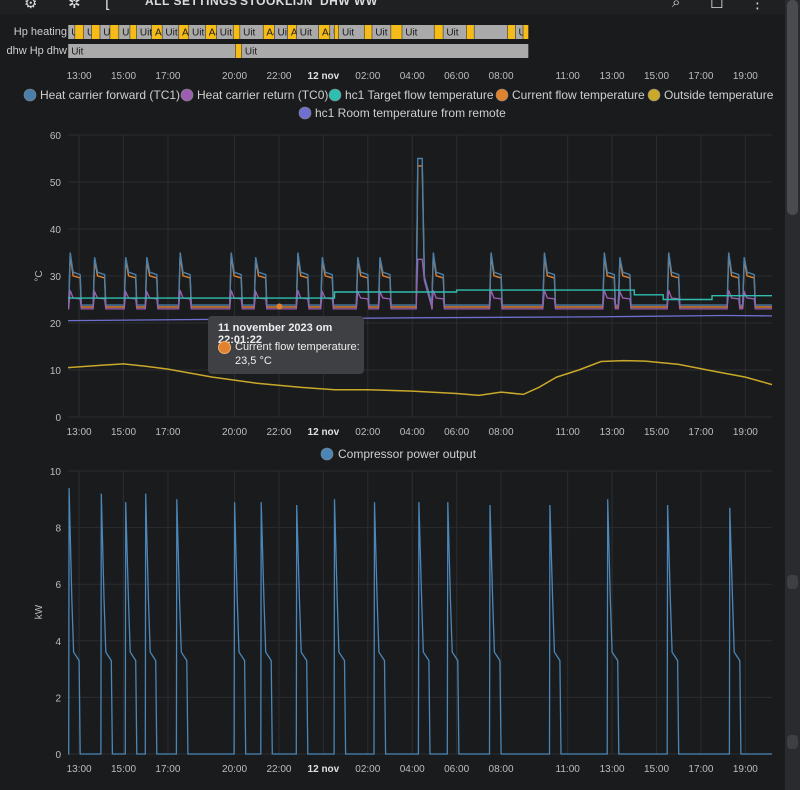 This screenshot has width=800, height=790. Describe the element at coordinates (792, 107) in the screenshot. I see `scrollbar-thumb` at that location.